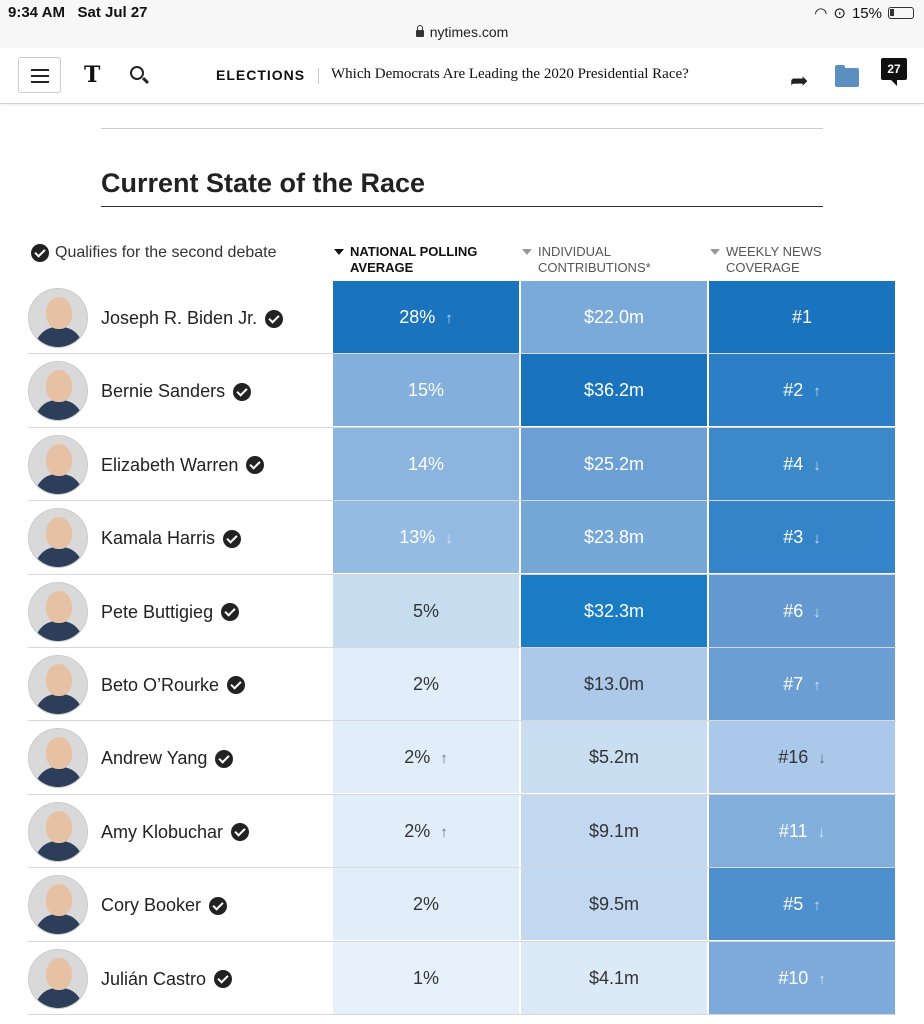 The height and width of the screenshot is (1024, 924). Describe the element at coordinates (766, 260) in the screenshot. I see `column-header-news: Weekly News Coverage` at that location.